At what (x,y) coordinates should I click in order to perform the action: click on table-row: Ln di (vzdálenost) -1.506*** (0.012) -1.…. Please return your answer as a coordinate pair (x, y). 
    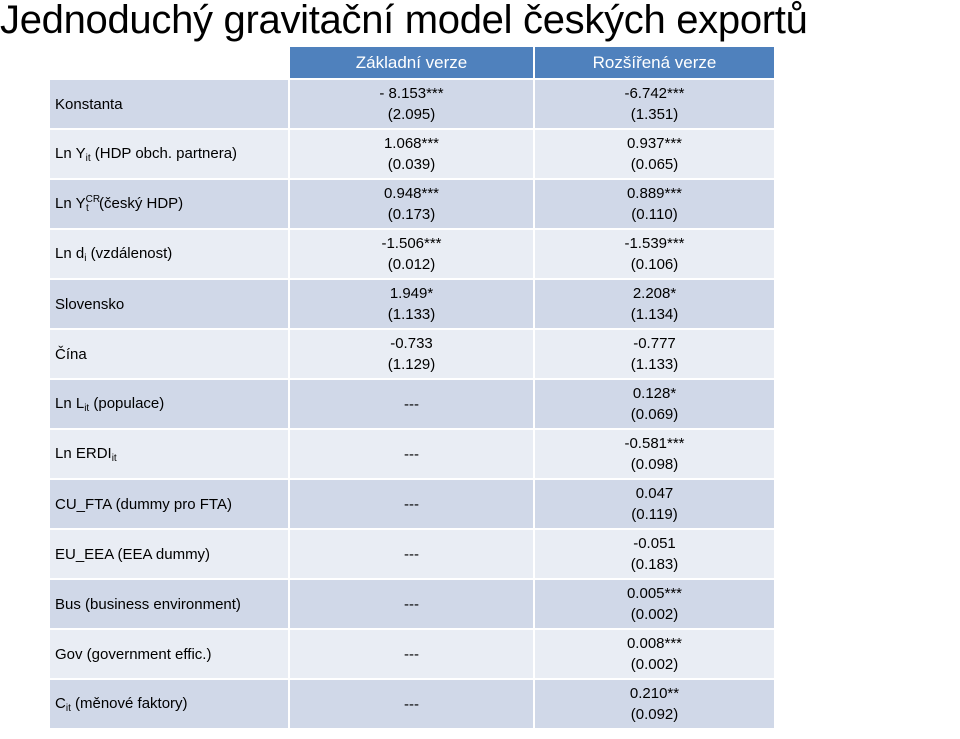
    Looking at the image, I should click on (413, 253).